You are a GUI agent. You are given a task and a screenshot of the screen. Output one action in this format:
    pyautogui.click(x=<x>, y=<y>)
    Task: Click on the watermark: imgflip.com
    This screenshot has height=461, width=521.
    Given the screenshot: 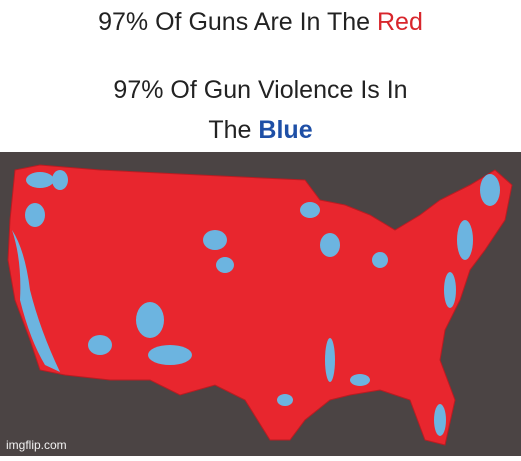 What is the action you would take?
    pyautogui.click(x=36, y=445)
    